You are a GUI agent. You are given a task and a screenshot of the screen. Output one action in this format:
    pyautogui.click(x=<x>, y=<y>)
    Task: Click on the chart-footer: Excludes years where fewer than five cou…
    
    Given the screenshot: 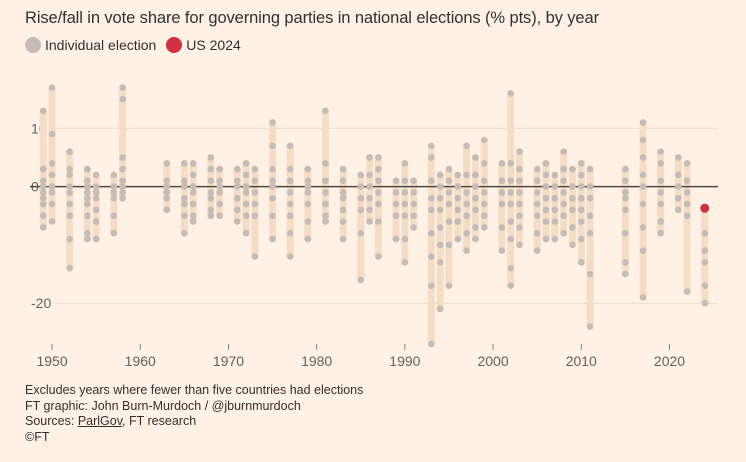 What is the action you would take?
    pyautogui.click(x=194, y=414)
    